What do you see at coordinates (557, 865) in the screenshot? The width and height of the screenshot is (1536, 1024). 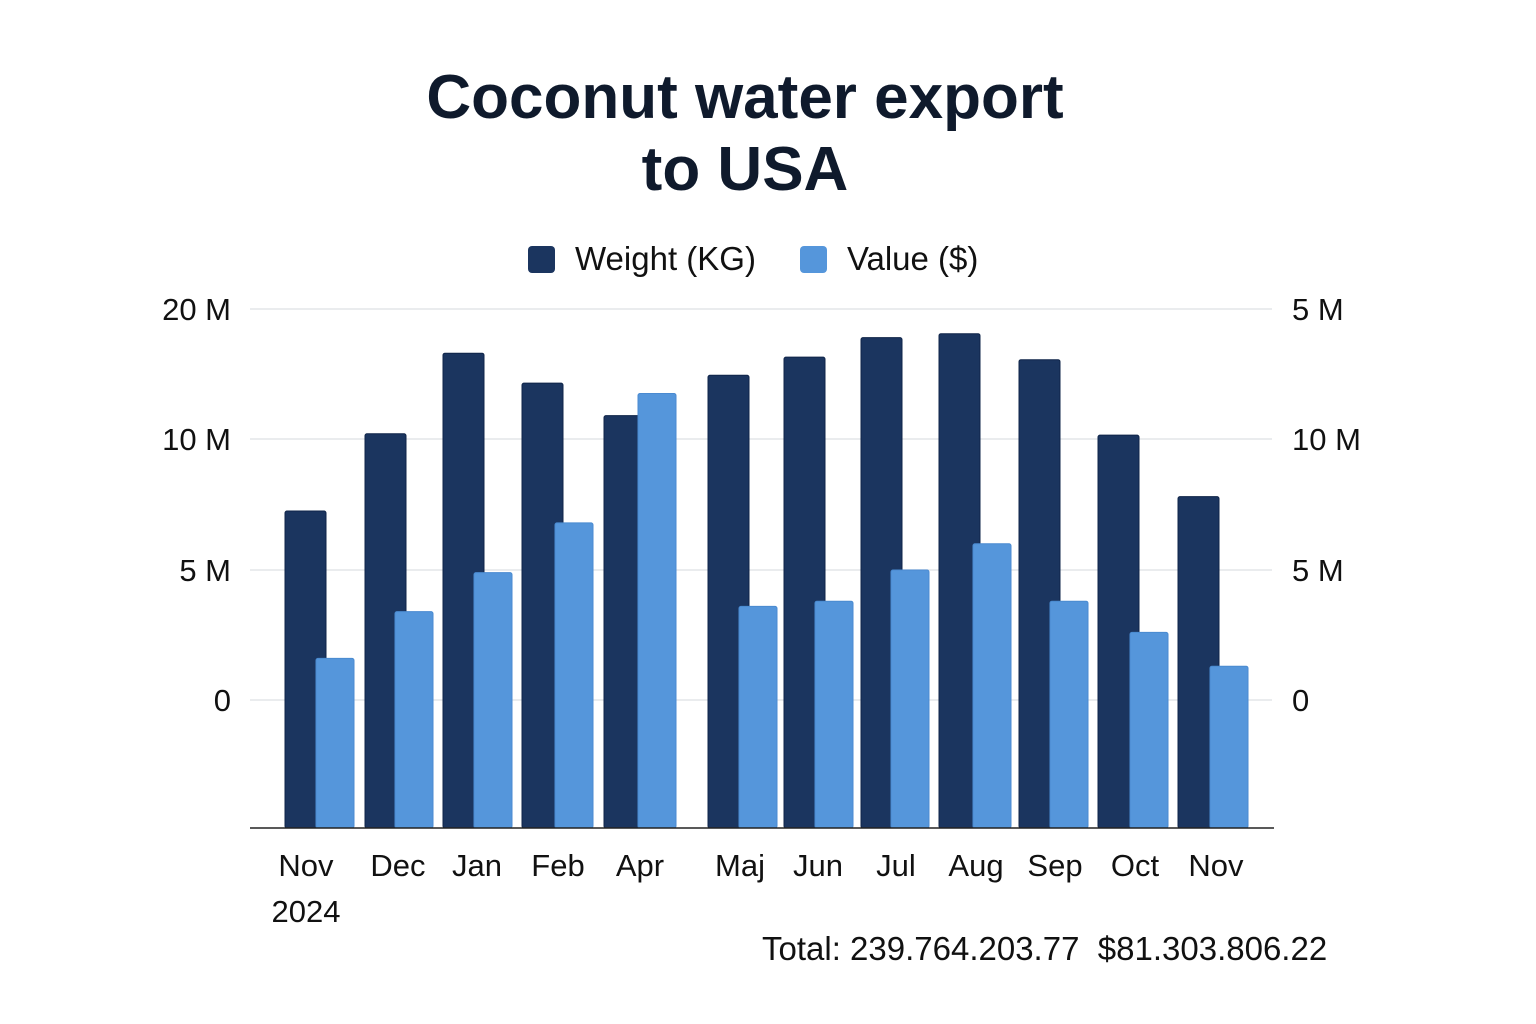 I see `x-tick-label: Feb` at bounding box center [557, 865].